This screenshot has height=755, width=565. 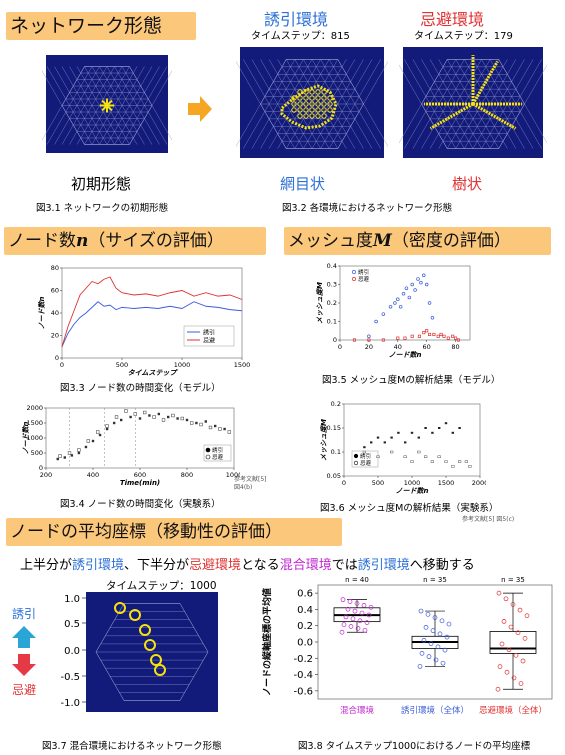 I want to click on fig36-ref: 参考文献[5] 図5(c), so click(x=488, y=519).